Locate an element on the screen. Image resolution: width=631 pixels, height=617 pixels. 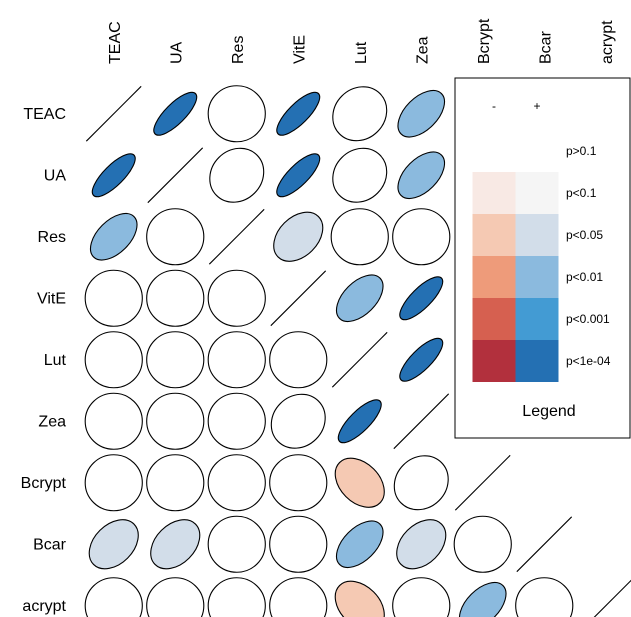
row-label-acrypt: acrypt is located at coordinates (44, 606).